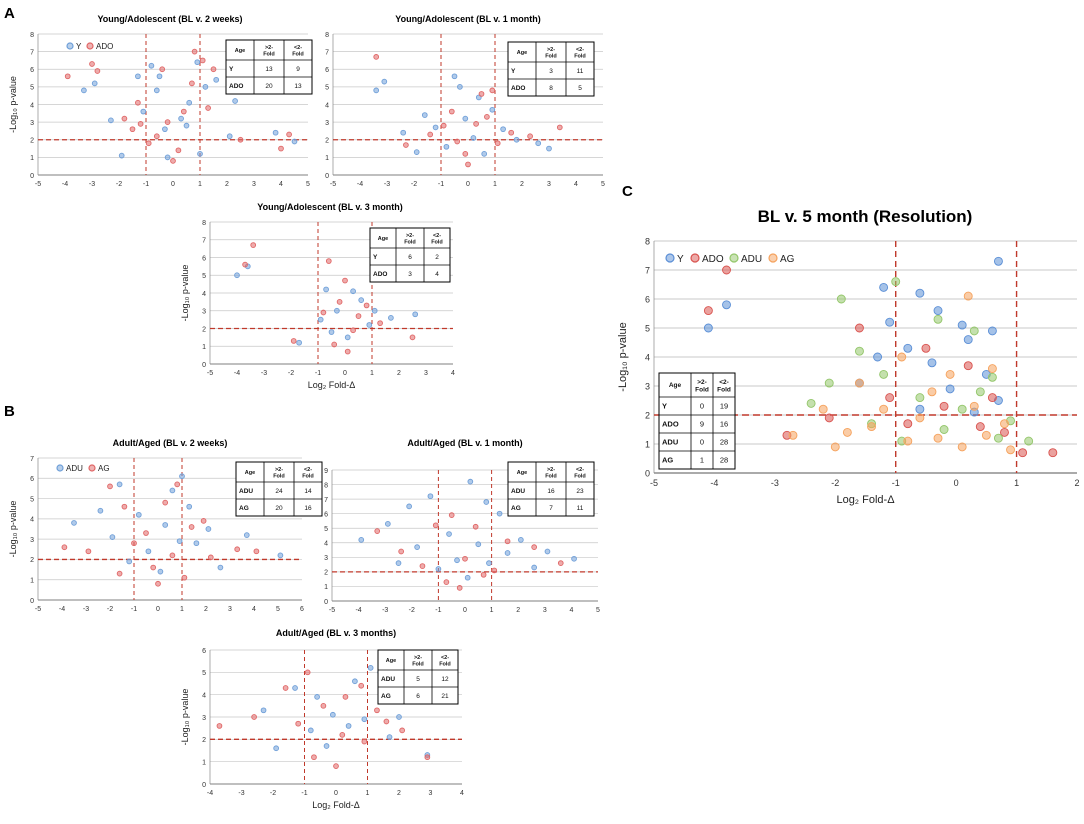 The width and height of the screenshot is (1084, 824). I want to click on table-cell: 28, so click(724, 460).